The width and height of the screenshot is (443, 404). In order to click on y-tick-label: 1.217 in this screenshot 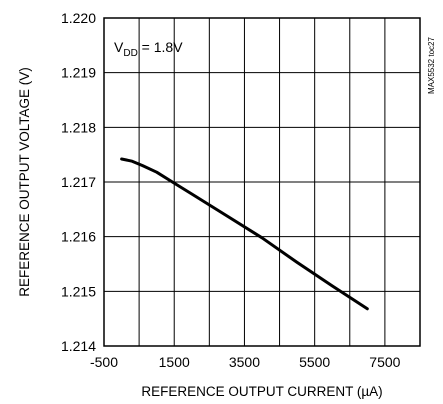, I will do `click(78, 182)`.